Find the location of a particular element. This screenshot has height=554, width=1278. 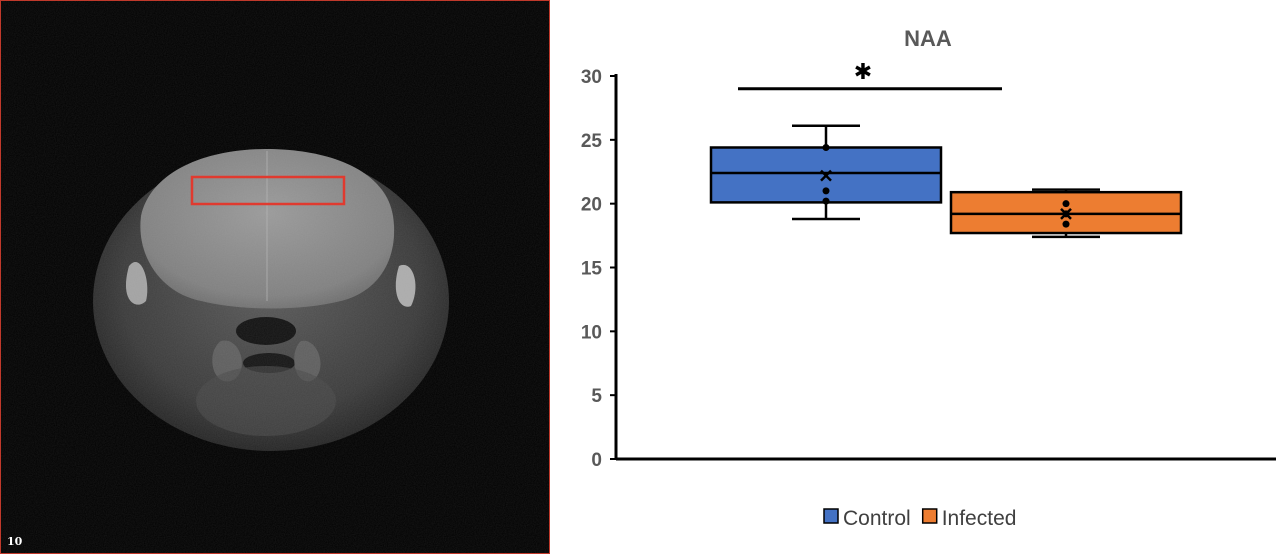

legend: Control Infected is located at coordinates (920, 518).